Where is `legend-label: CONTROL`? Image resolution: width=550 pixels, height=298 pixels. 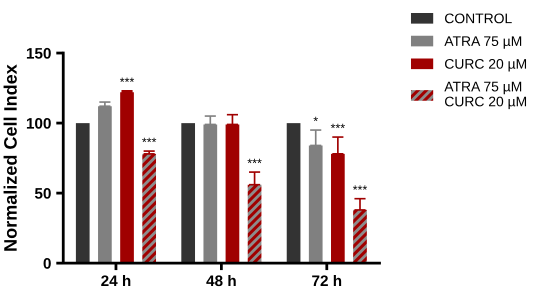
legend-label: CONTROL is located at coordinates (478, 18).